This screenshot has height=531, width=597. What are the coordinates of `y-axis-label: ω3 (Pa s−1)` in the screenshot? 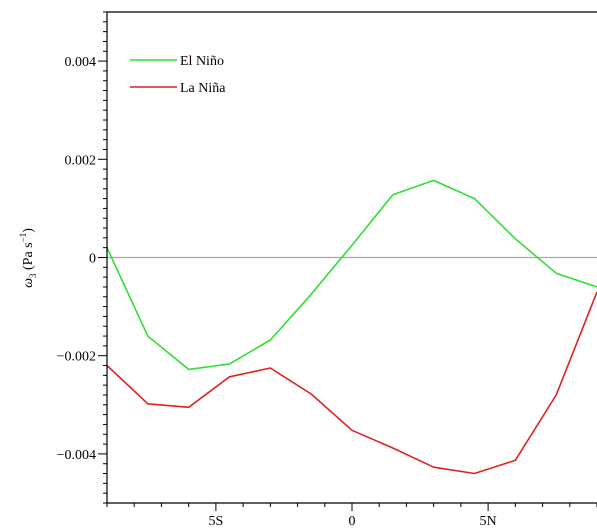 It's located at (28, 258).